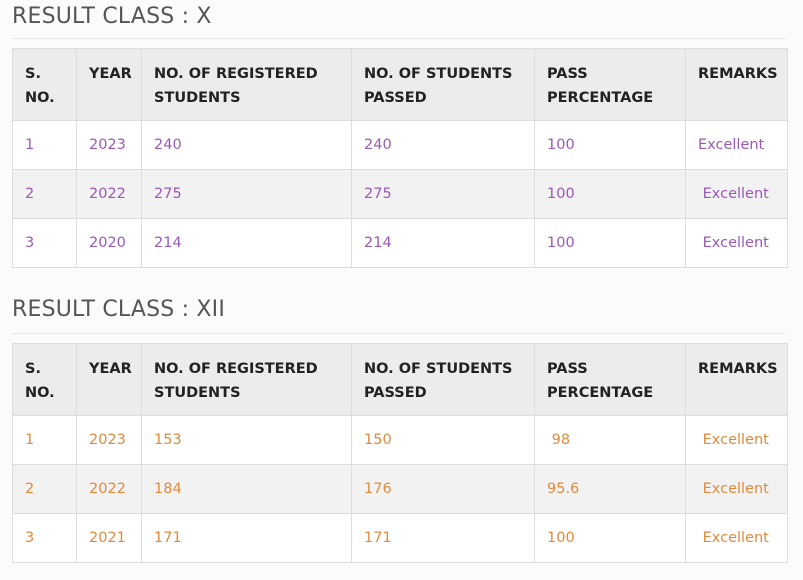  What do you see at coordinates (246, 489) in the screenshot?
I see `cell-registered: 184` at bounding box center [246, 489].